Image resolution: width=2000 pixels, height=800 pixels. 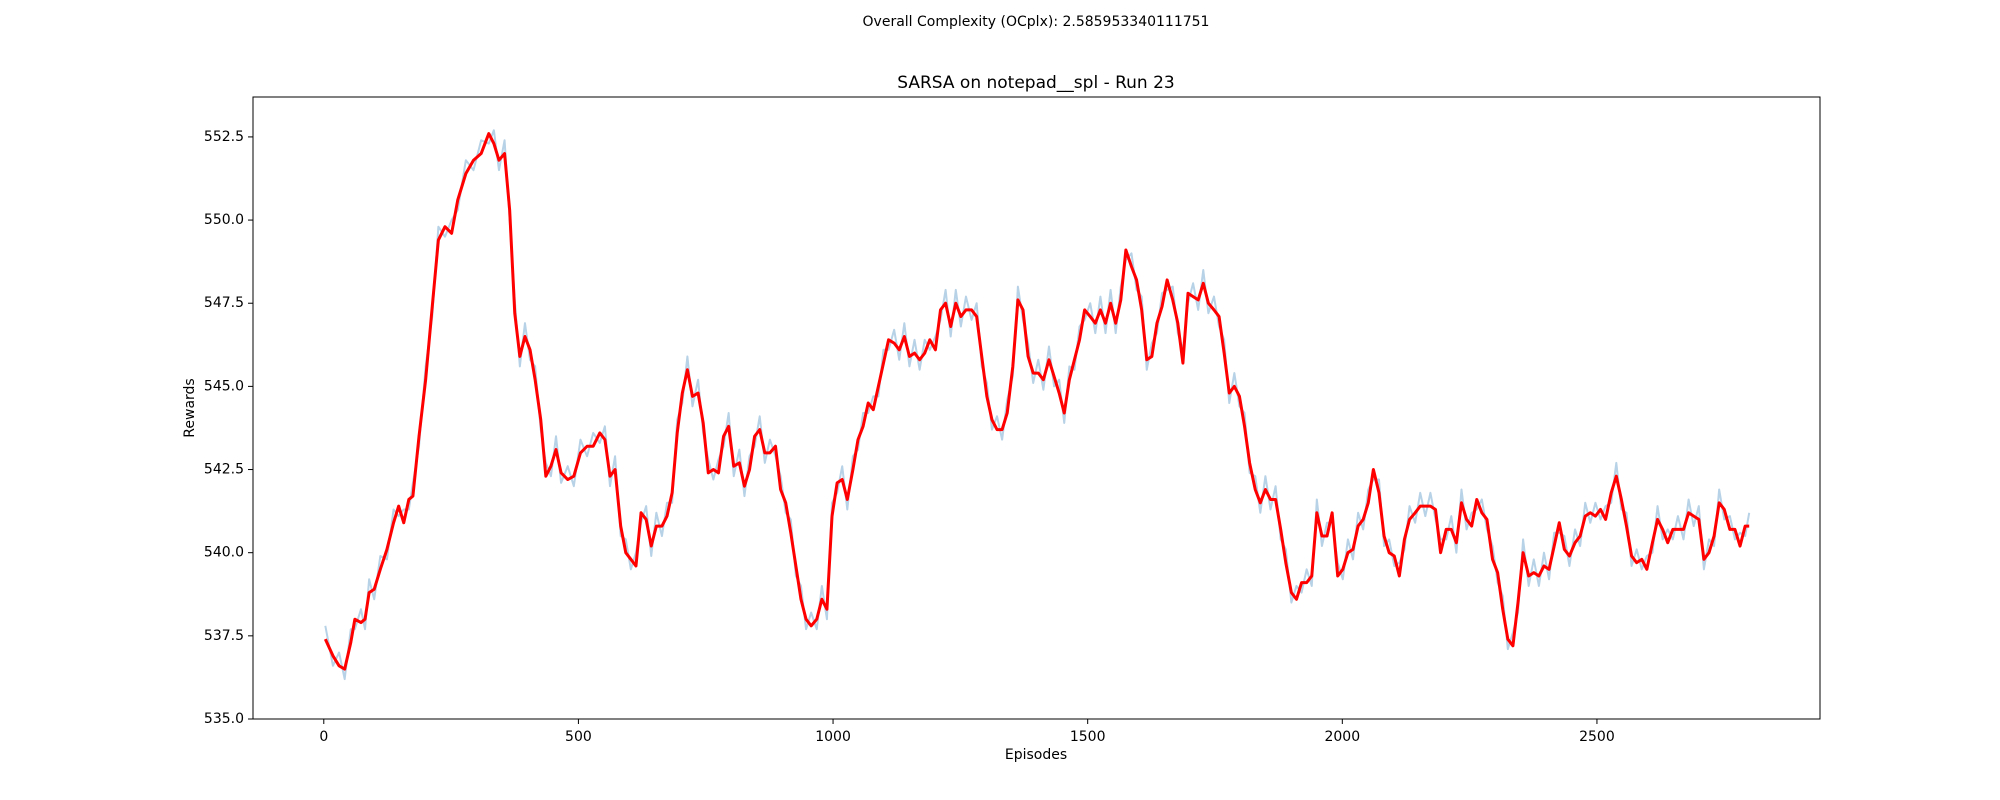 I want to click on y-tick-label: 550.0, so click(x=224, y=220).